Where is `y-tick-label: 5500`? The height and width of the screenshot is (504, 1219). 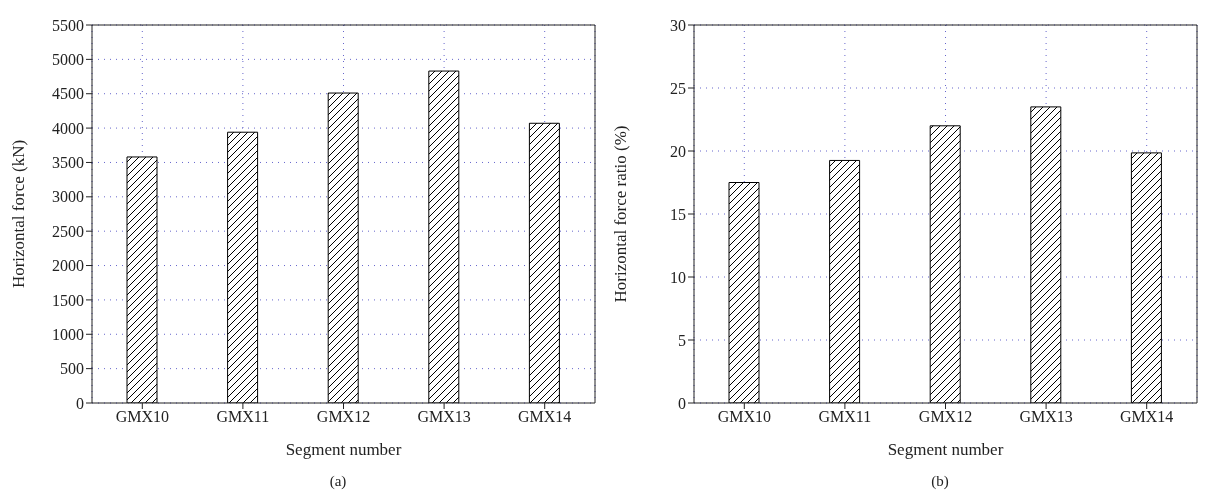 y-tick-label: 5500 is located at coordinates (68, 25).